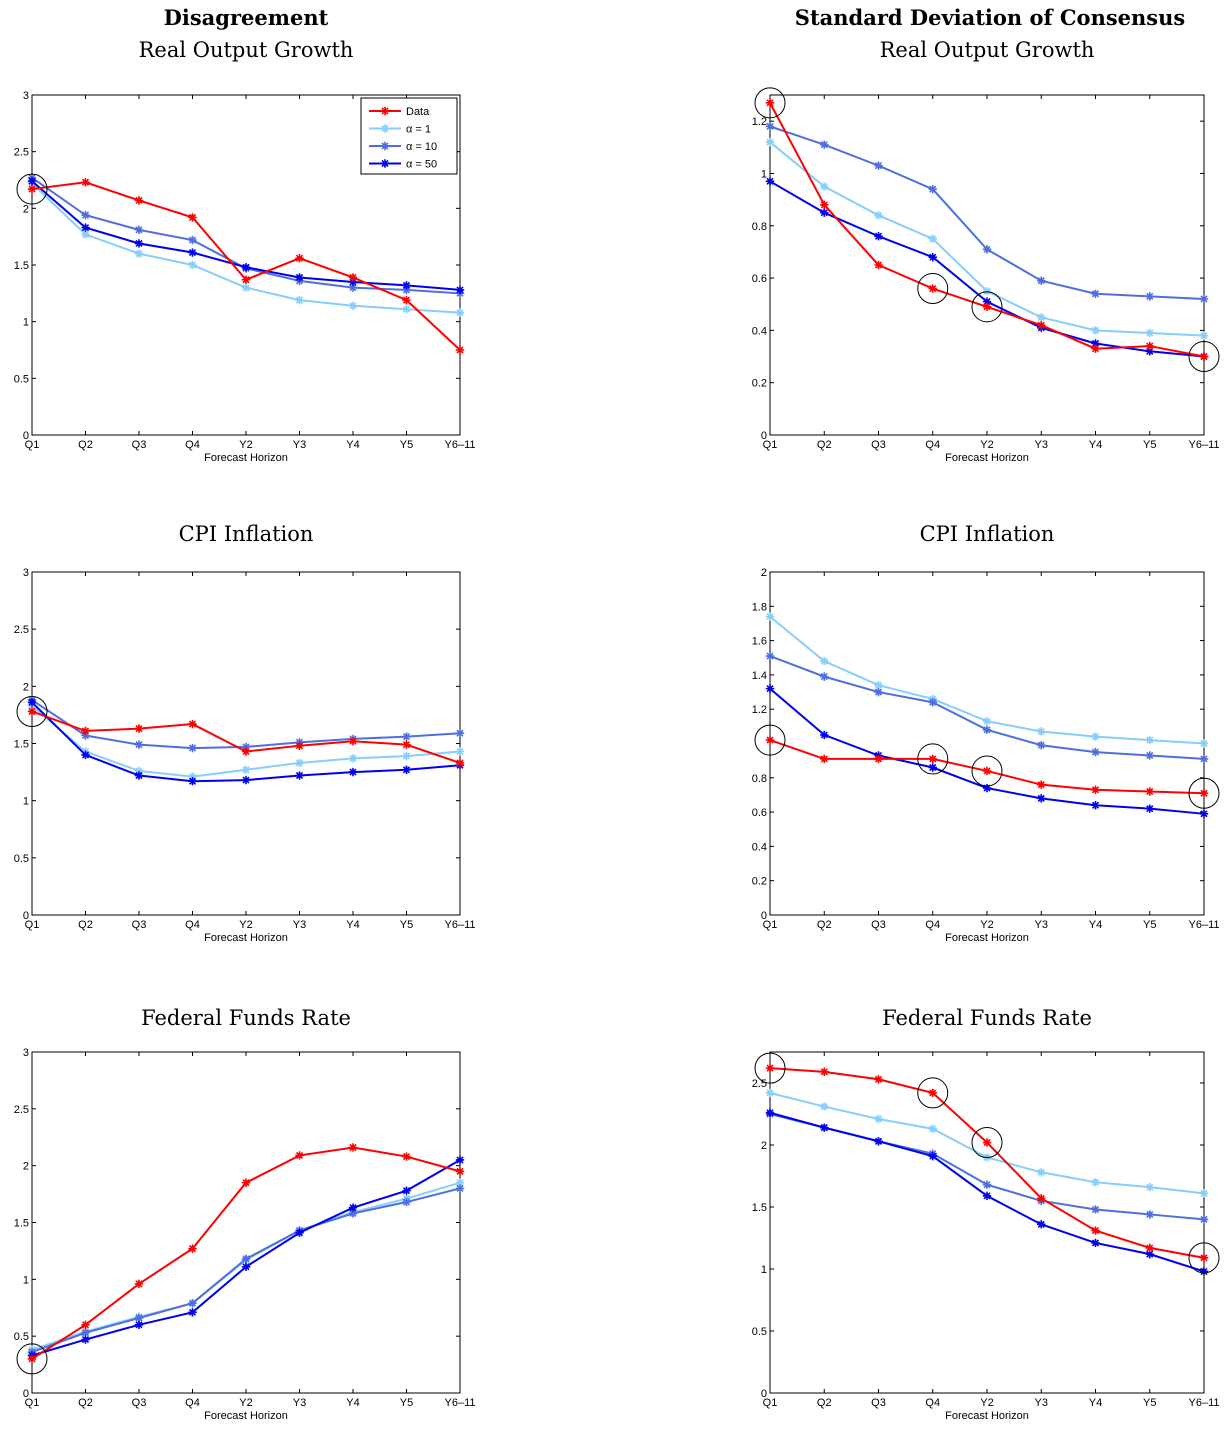  Describe the element at coordinates (987, 50) in the screenshot. I see `panel-title: Real Output Growth` at that location.